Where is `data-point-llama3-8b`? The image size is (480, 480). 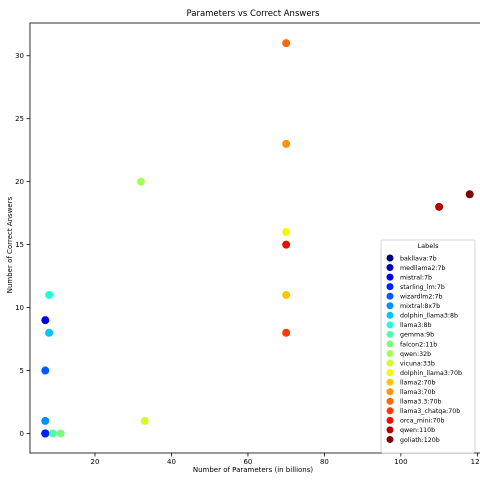 data-point-llama3-8b is located at coordinates (49, 294).